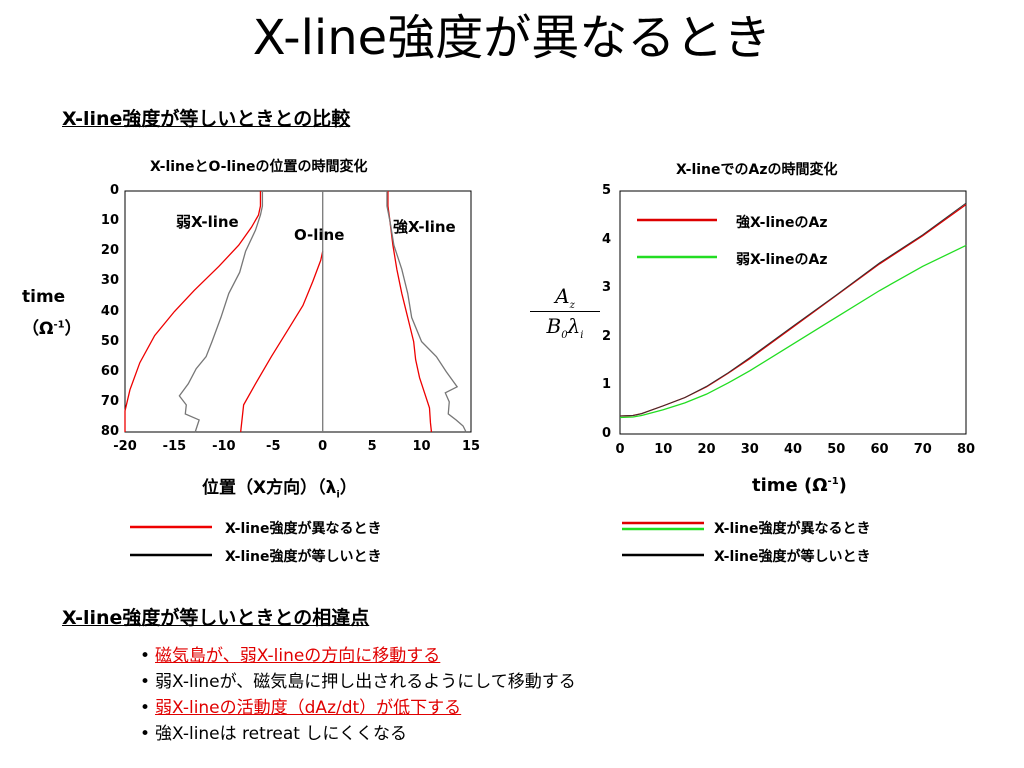 Image resolution: width=1024 pixels, height=768 pixels. I want to click on label-weak-xline: 弱X-line, so click(207, 222).